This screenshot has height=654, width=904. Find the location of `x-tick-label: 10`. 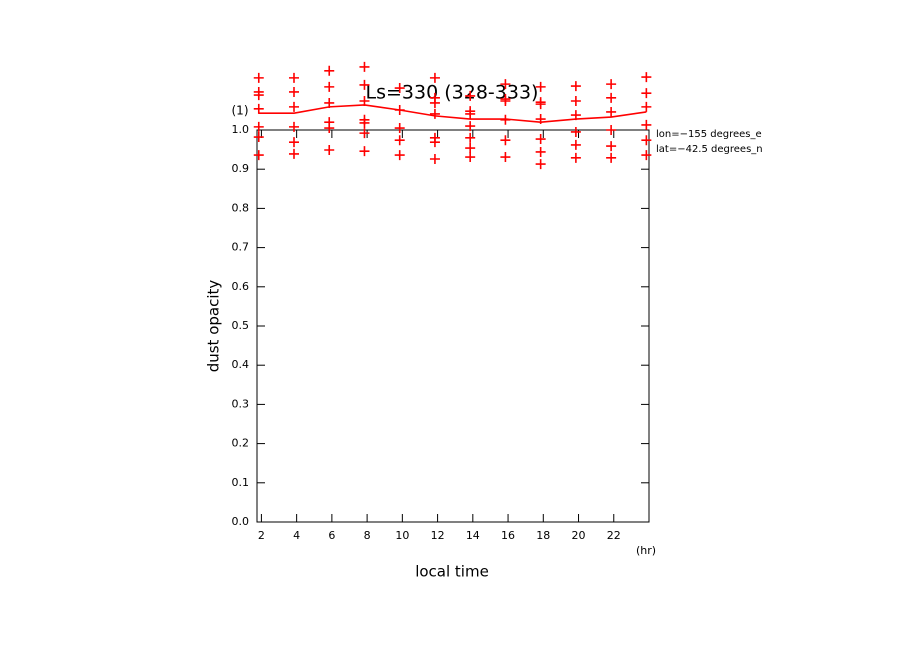

x-tick-label: 10 is located at coordinates (402, 535).